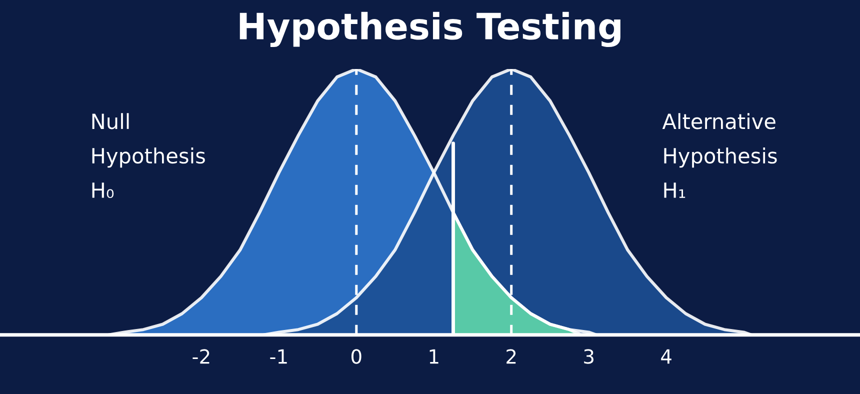 Image resolution: width=860 pixels, height=394 pixels. What do you see at coordinates (511, 356) in the screenshot?
I see `x-tick-label: 2` at bounding box center [511, 356].